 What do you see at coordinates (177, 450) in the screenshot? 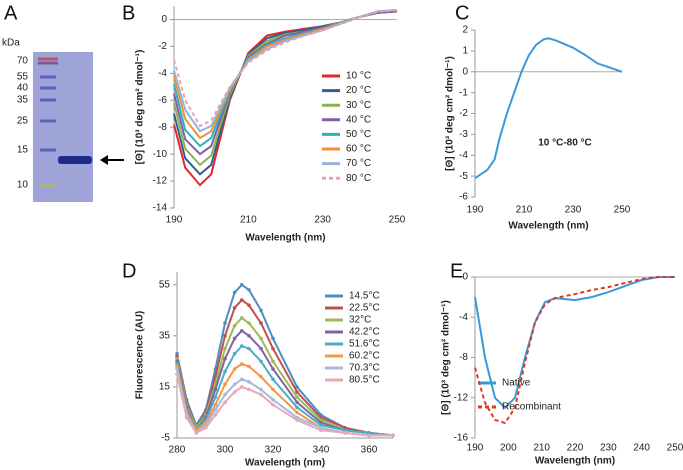
I see `x-tick-label: 280` at bounding box center [177, 450].